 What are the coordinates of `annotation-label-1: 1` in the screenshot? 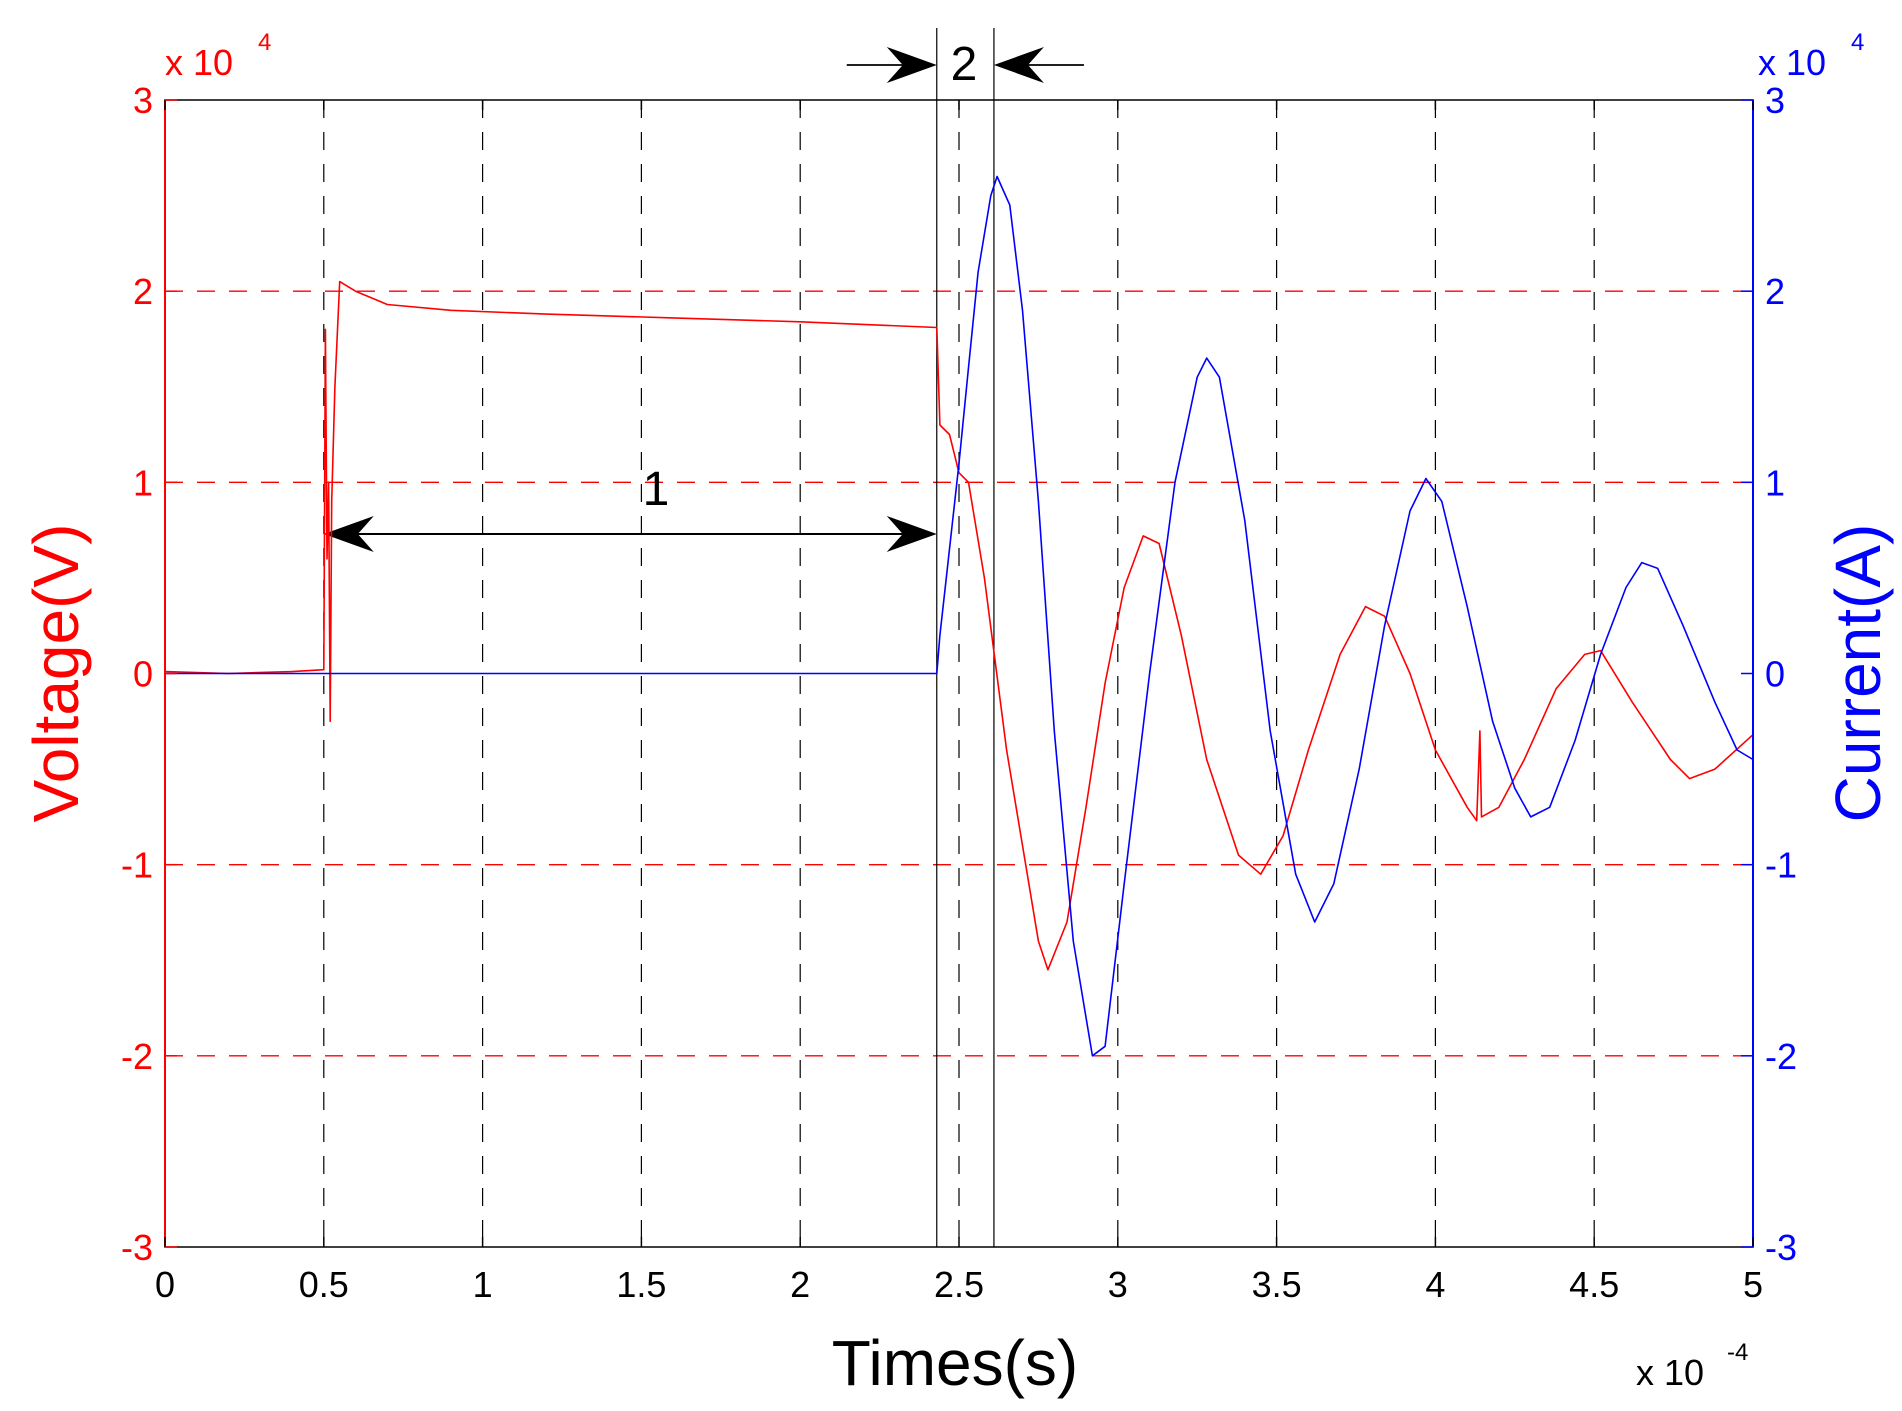 It's located at (656, 489).